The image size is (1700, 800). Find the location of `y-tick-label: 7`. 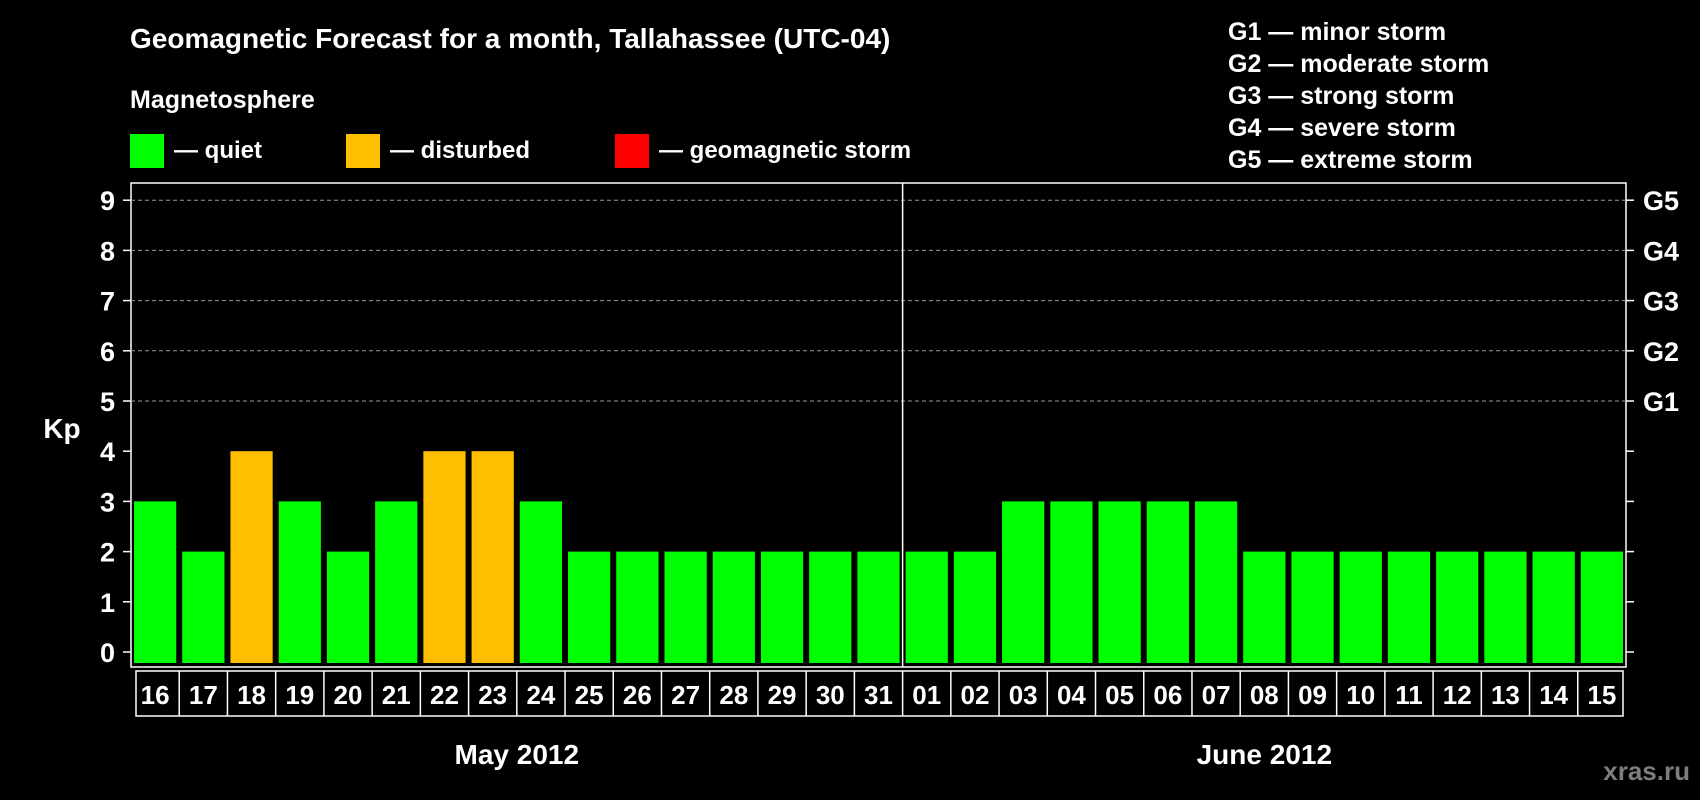

y-tick-label: 7 is located at coordinates (107, 302).